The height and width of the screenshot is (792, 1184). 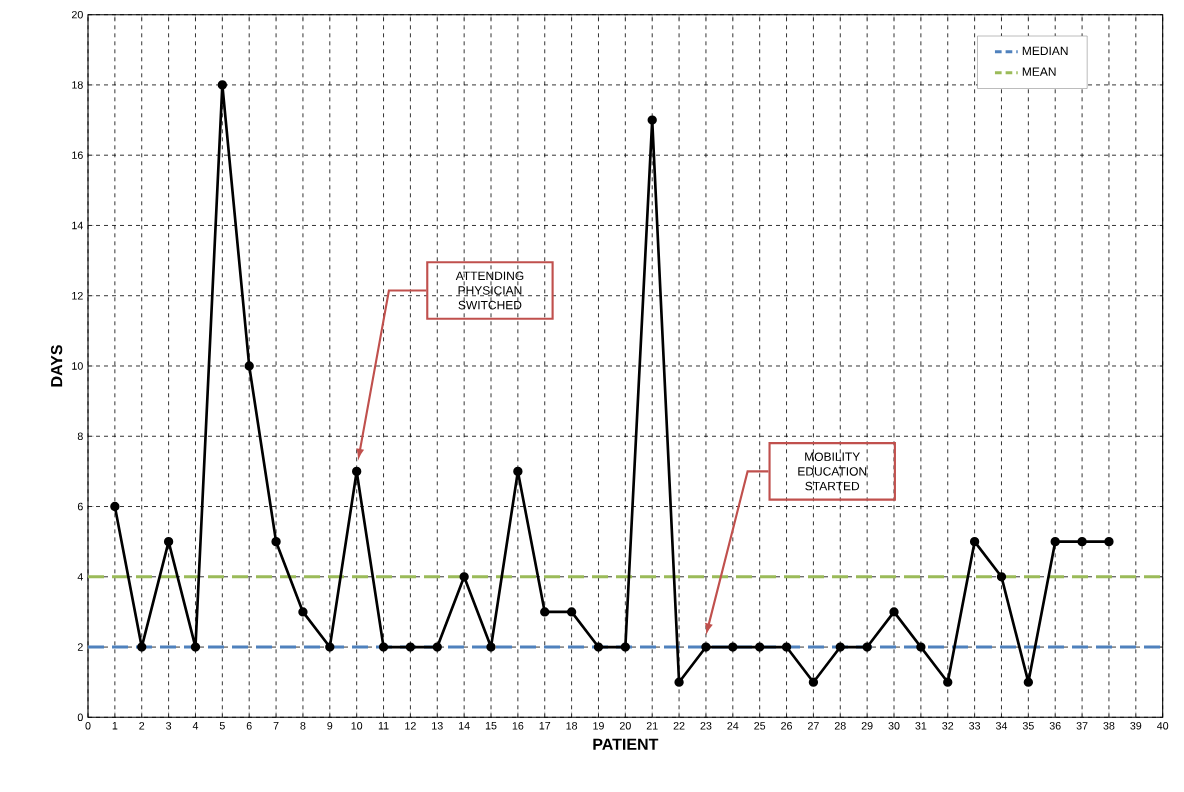 What do you see at coordinates (625, 726) in the screenshot?
I see `x-tick-label: 20` at bounding box center [625, 726].